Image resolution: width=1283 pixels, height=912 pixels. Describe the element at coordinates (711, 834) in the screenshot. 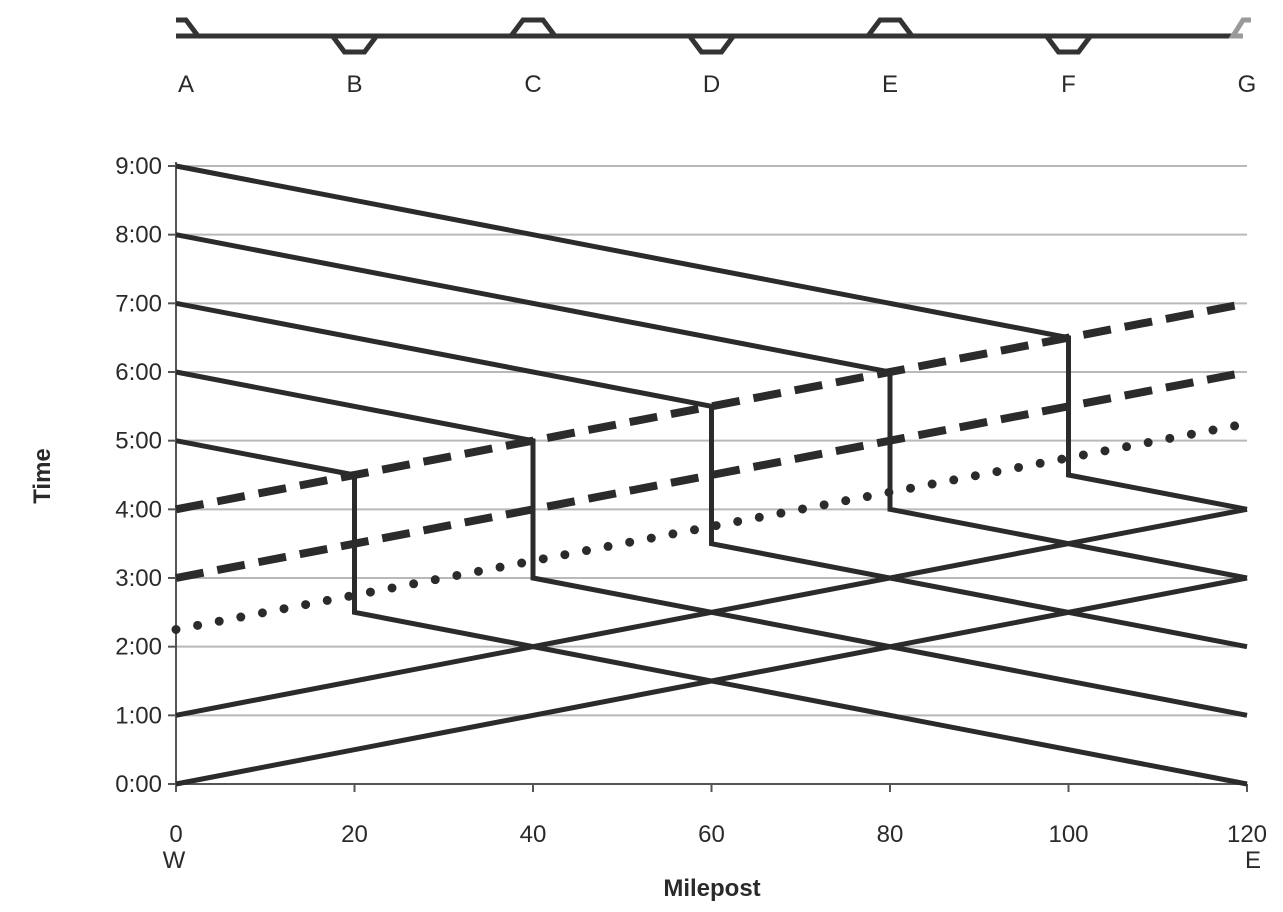

I see `x-tick-label-3: 60` at that location.